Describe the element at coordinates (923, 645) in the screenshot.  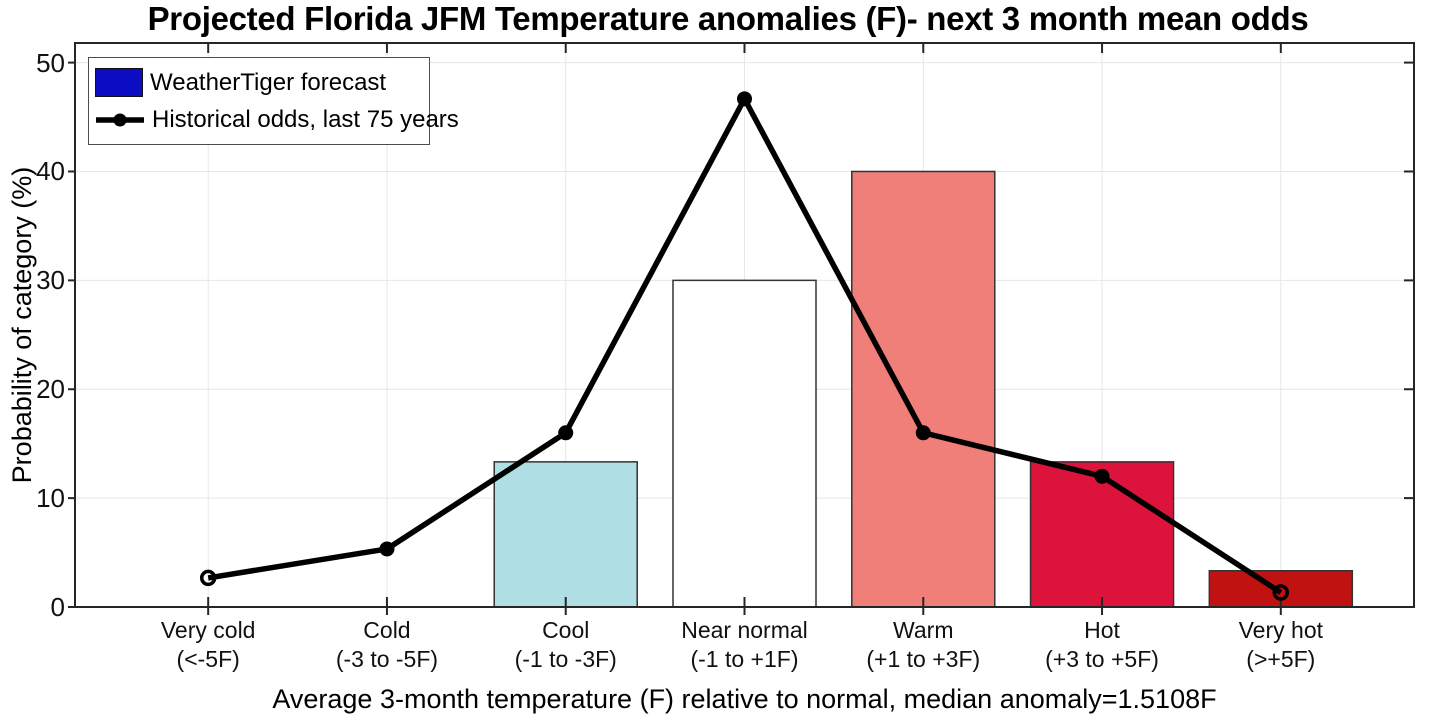
I see `x-tick-label-warm: Warm (+1 to +3F)` at that location.